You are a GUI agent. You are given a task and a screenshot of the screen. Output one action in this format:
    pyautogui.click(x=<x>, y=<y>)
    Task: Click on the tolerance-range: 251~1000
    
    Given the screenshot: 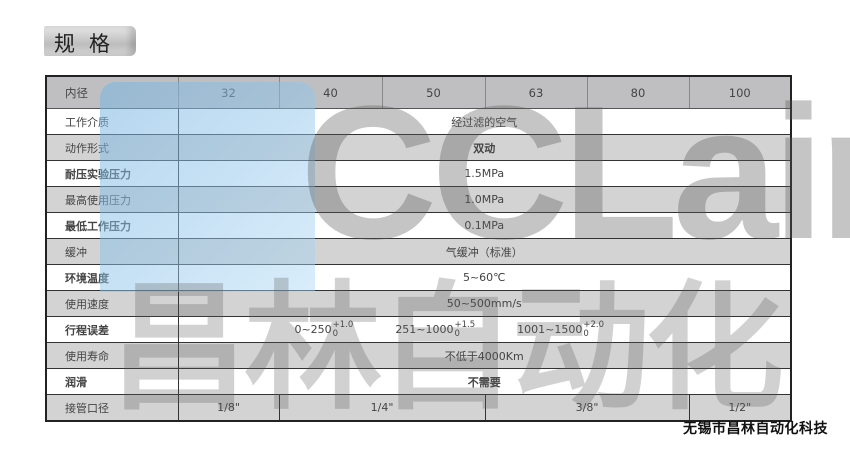 What is the action you would take?
    pyautogui.click(x=424, y=329)
    